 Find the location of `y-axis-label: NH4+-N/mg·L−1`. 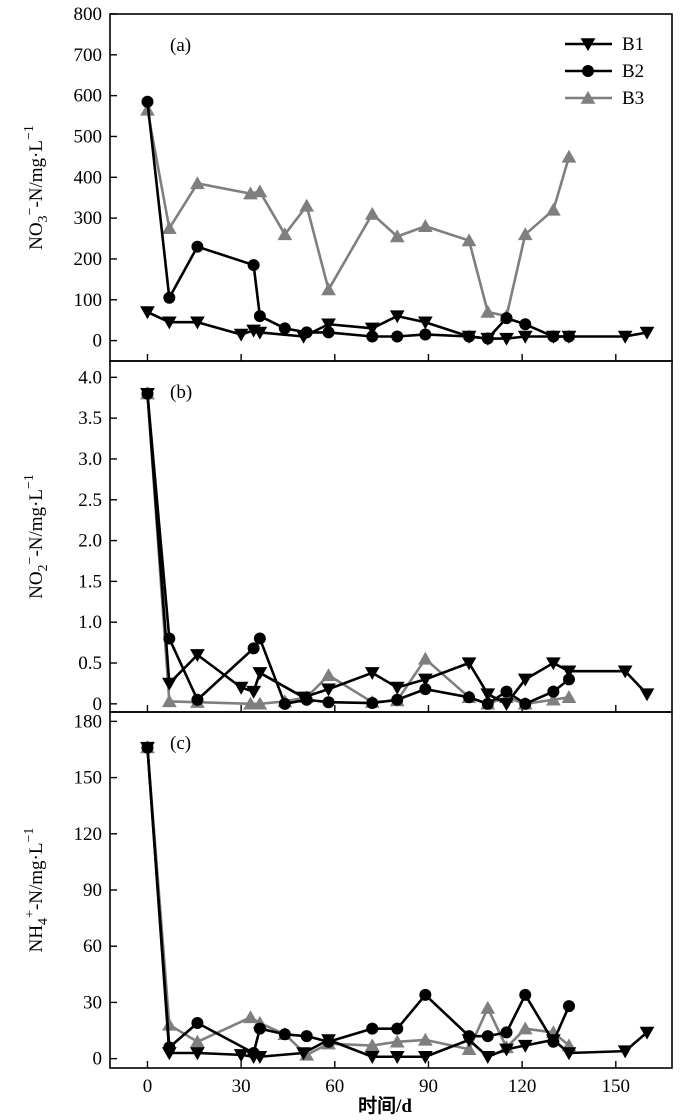

y-axis-label: NH4+-N/mg·L−1 is located at coordinates (36, 890).